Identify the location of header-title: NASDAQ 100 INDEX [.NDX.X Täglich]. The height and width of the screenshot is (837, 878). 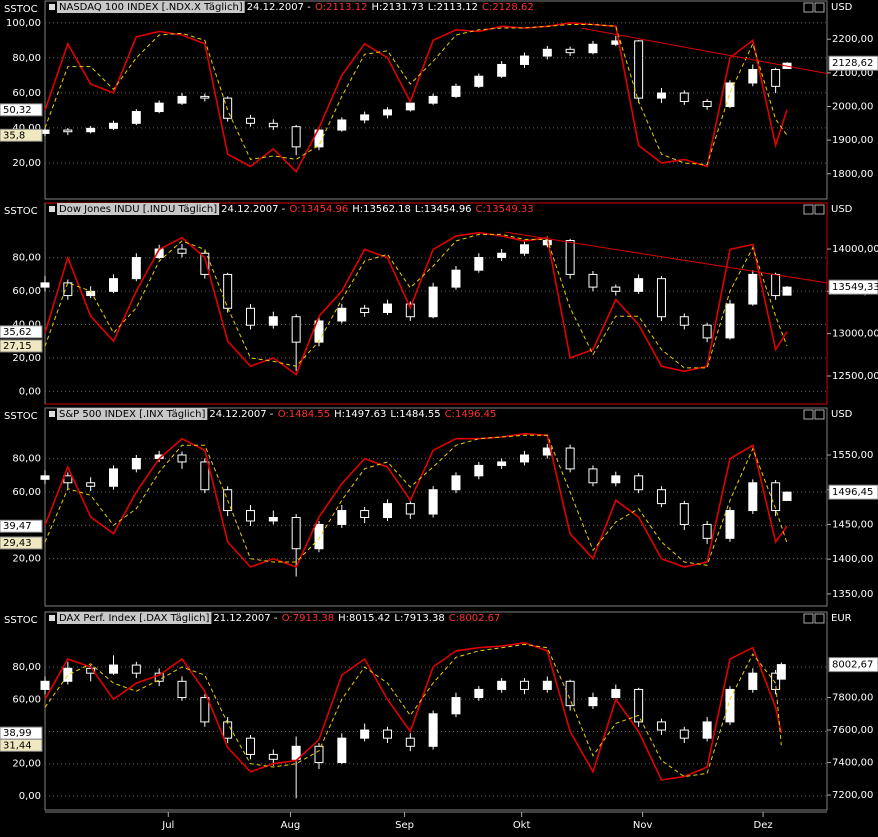
(151, 7).